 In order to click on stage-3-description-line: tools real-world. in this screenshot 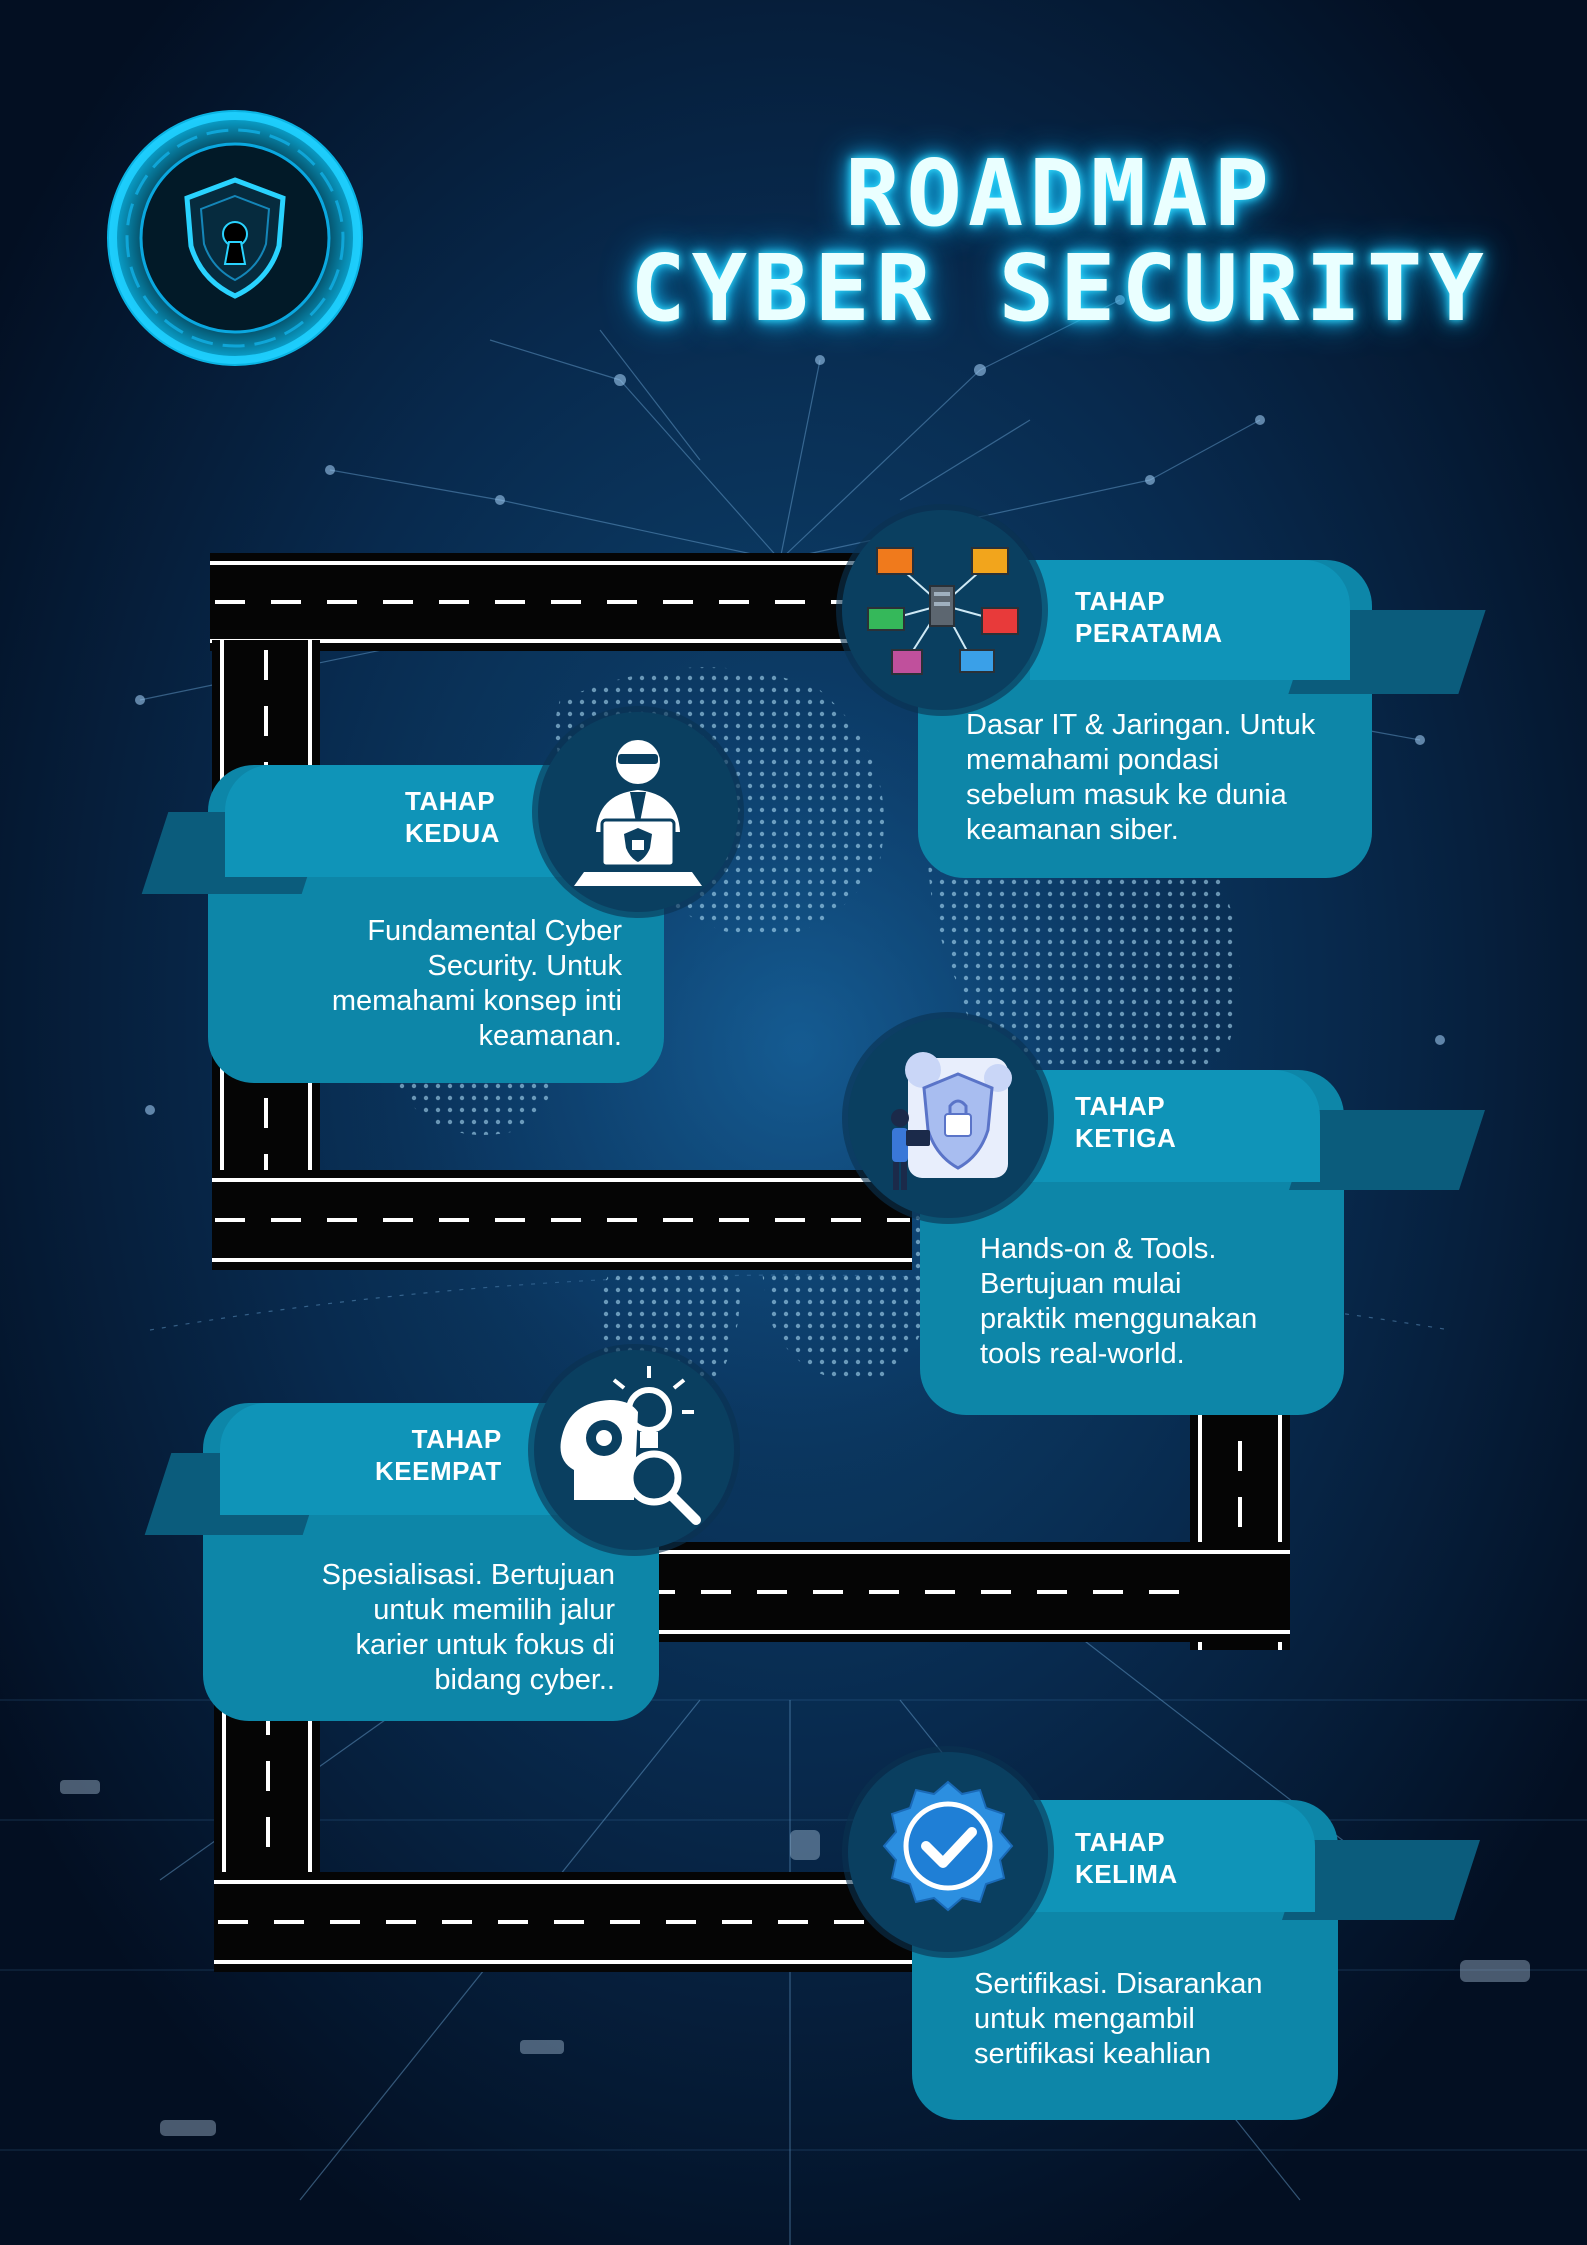, I will do `click(1082, 1354)`.